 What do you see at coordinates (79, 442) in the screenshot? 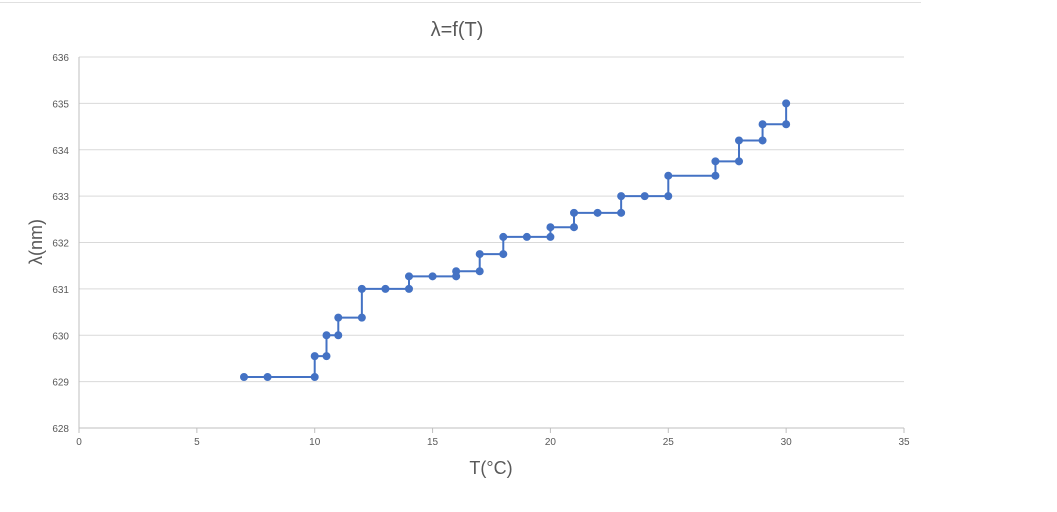
I see `x-tick-label: 0` at bounding box center [79, 442].